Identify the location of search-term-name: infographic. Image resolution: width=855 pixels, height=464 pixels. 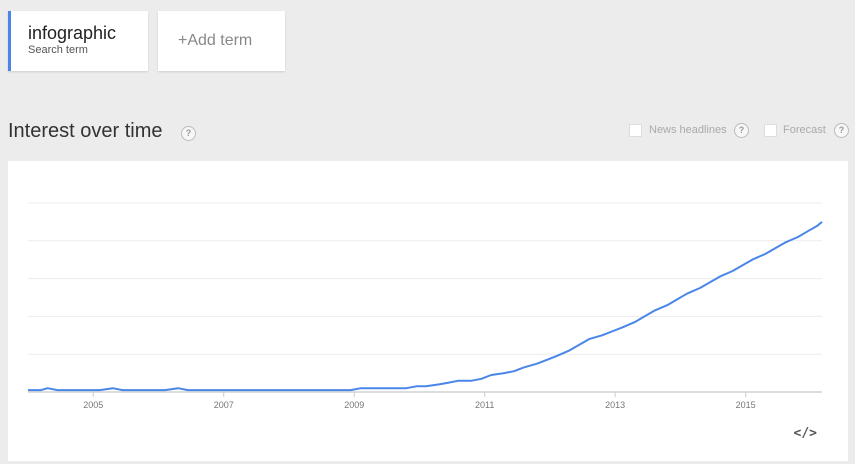
(72, 33).